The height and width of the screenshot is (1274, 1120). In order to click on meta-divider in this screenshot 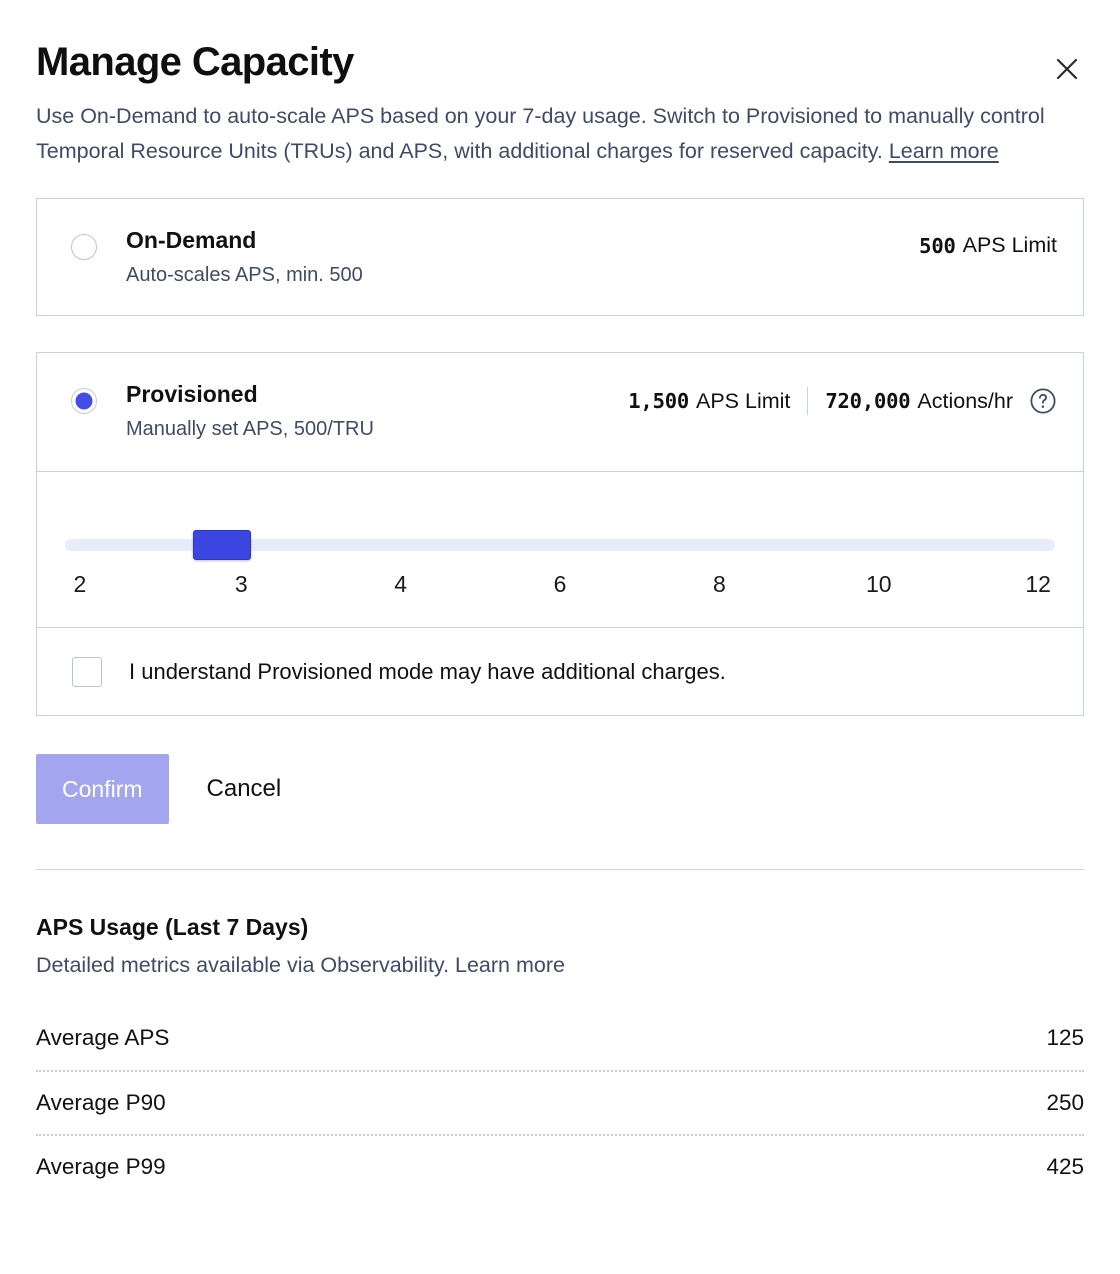, I will do `click(808, 401)`.